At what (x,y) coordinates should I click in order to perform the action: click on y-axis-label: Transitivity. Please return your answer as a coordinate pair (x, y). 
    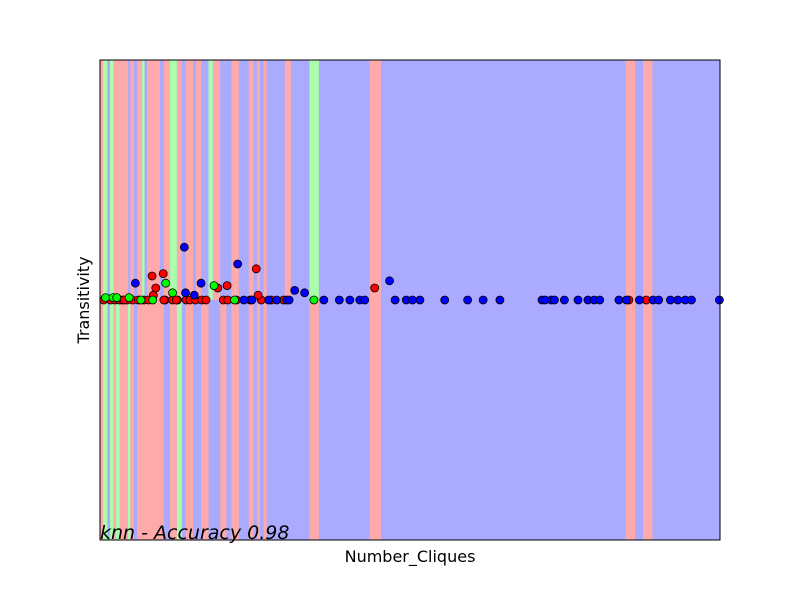
    Looking at the image, I should click on (83, 300).